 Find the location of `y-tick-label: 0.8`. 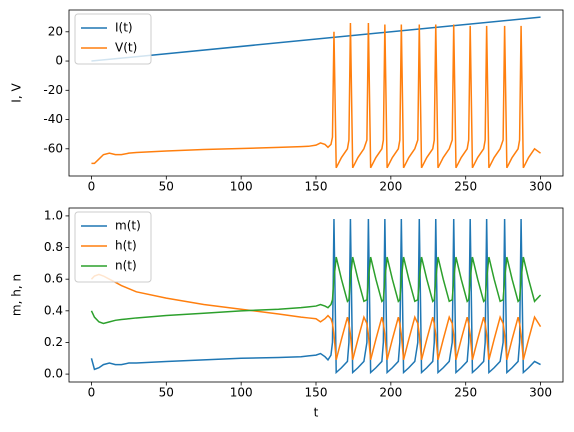

y-tick-label: 0.8 is located at coordinates (53, 247).